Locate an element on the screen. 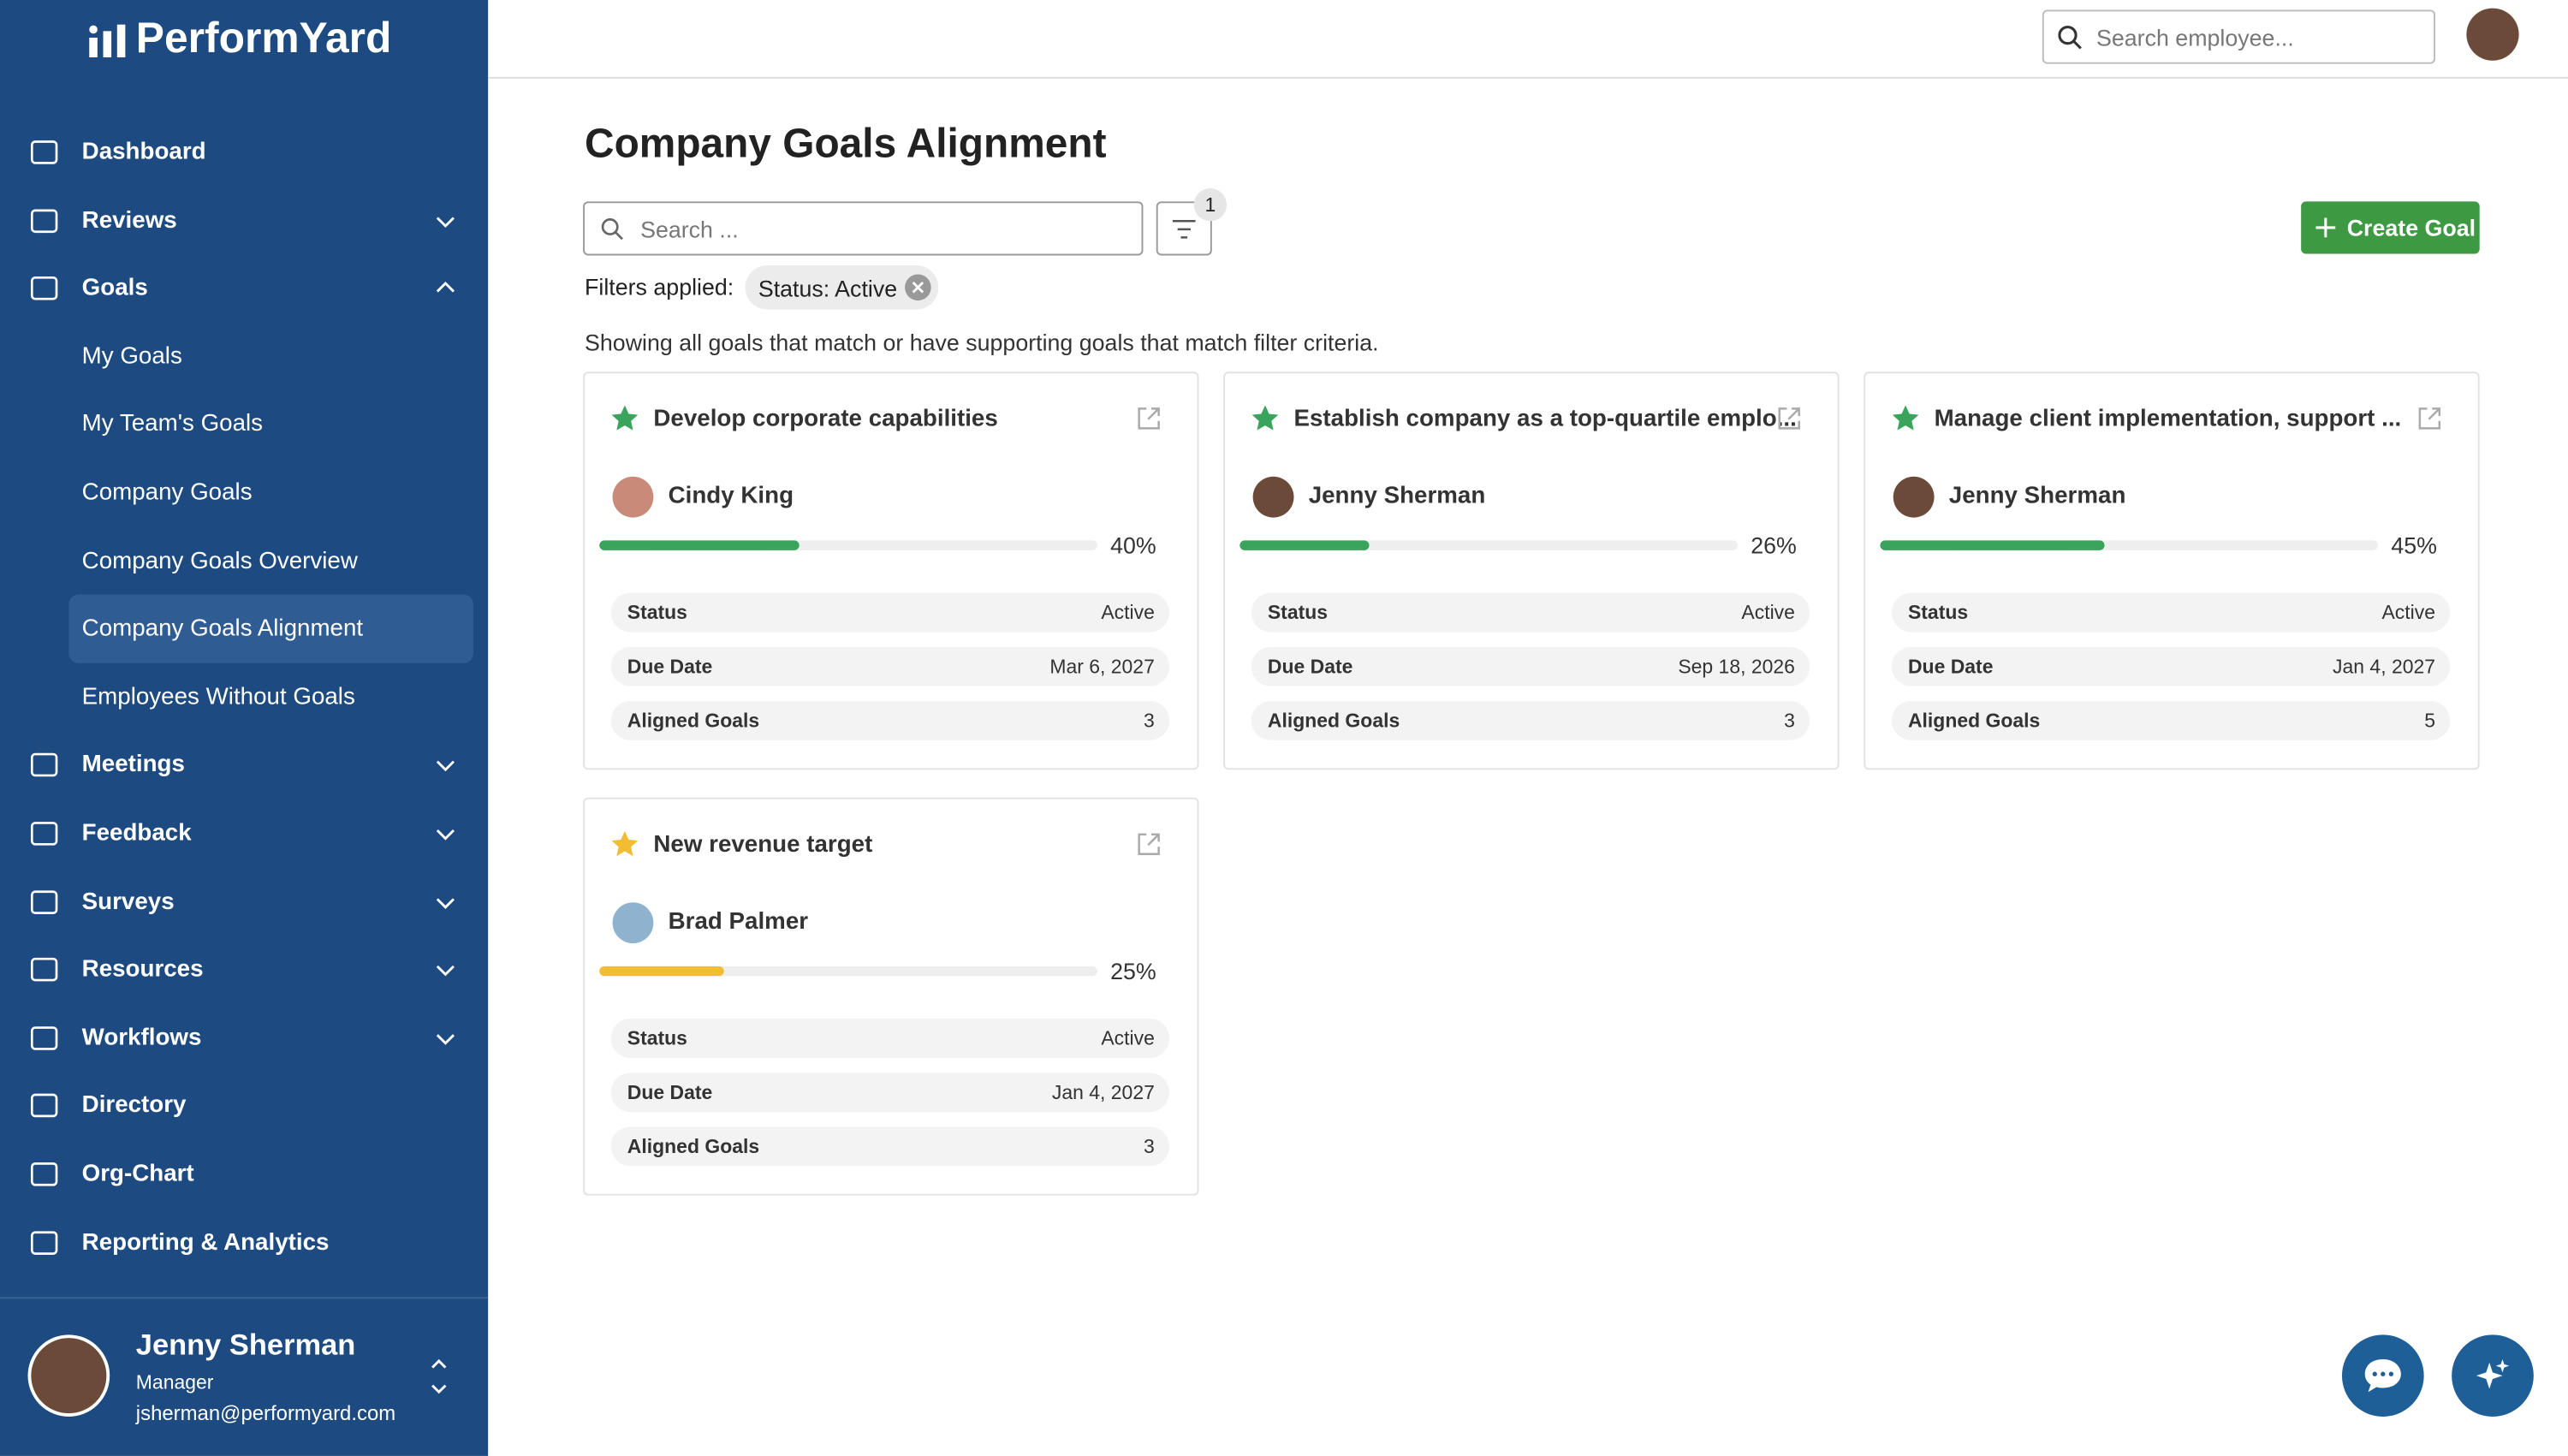 This screenshot has width=2568, height=1456. chat-button is located at coordinates (2382, 1375).